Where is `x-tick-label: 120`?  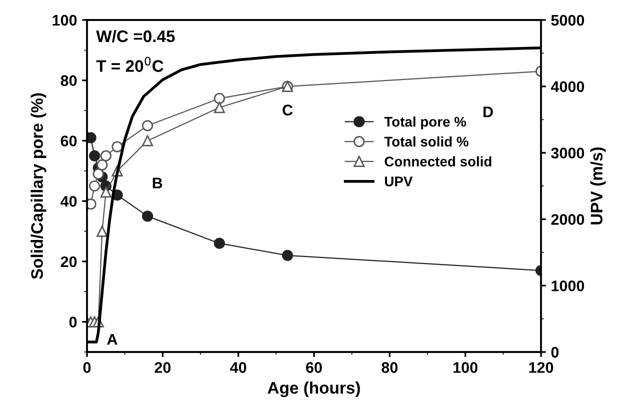 x-tick-label: 120 is located at coordinates (541, 367).